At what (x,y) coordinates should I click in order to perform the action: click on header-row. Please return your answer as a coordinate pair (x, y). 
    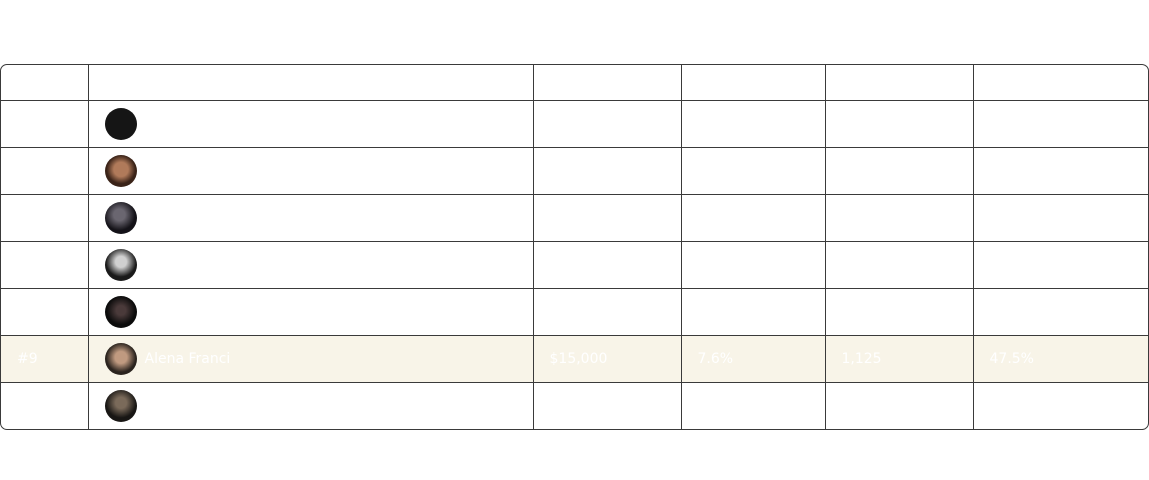
    Looking at the image, I should click on (574, 82).